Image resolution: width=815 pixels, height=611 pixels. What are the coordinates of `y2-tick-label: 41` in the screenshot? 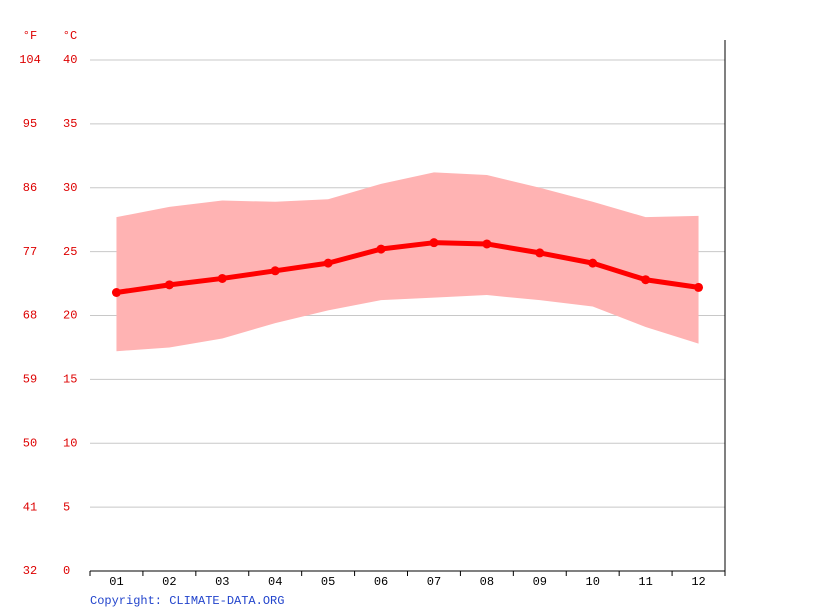 It's located at (30, 507).